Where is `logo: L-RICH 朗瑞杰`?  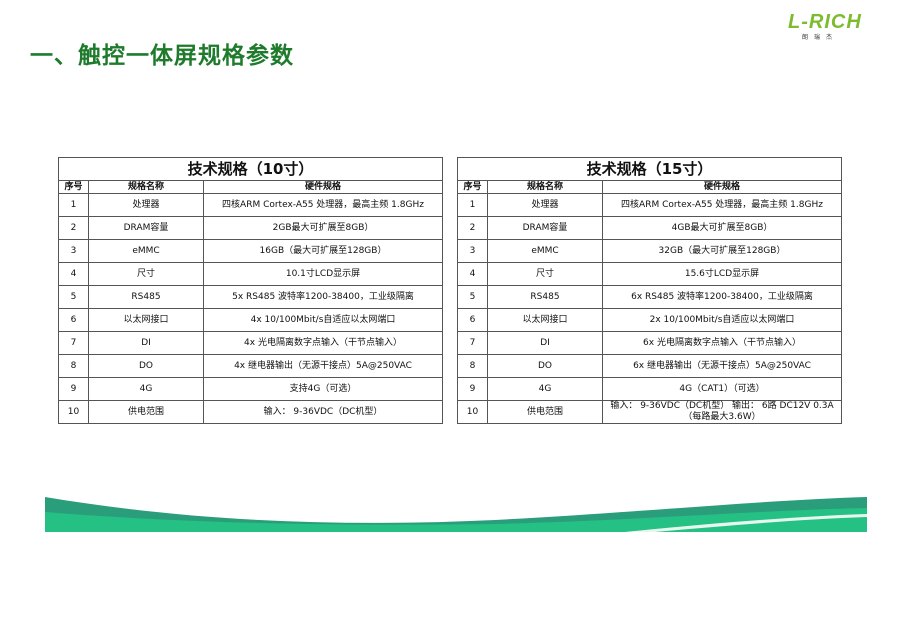
logo: L-RICH 朗瑞杰 is located at coordinates (830, 28).